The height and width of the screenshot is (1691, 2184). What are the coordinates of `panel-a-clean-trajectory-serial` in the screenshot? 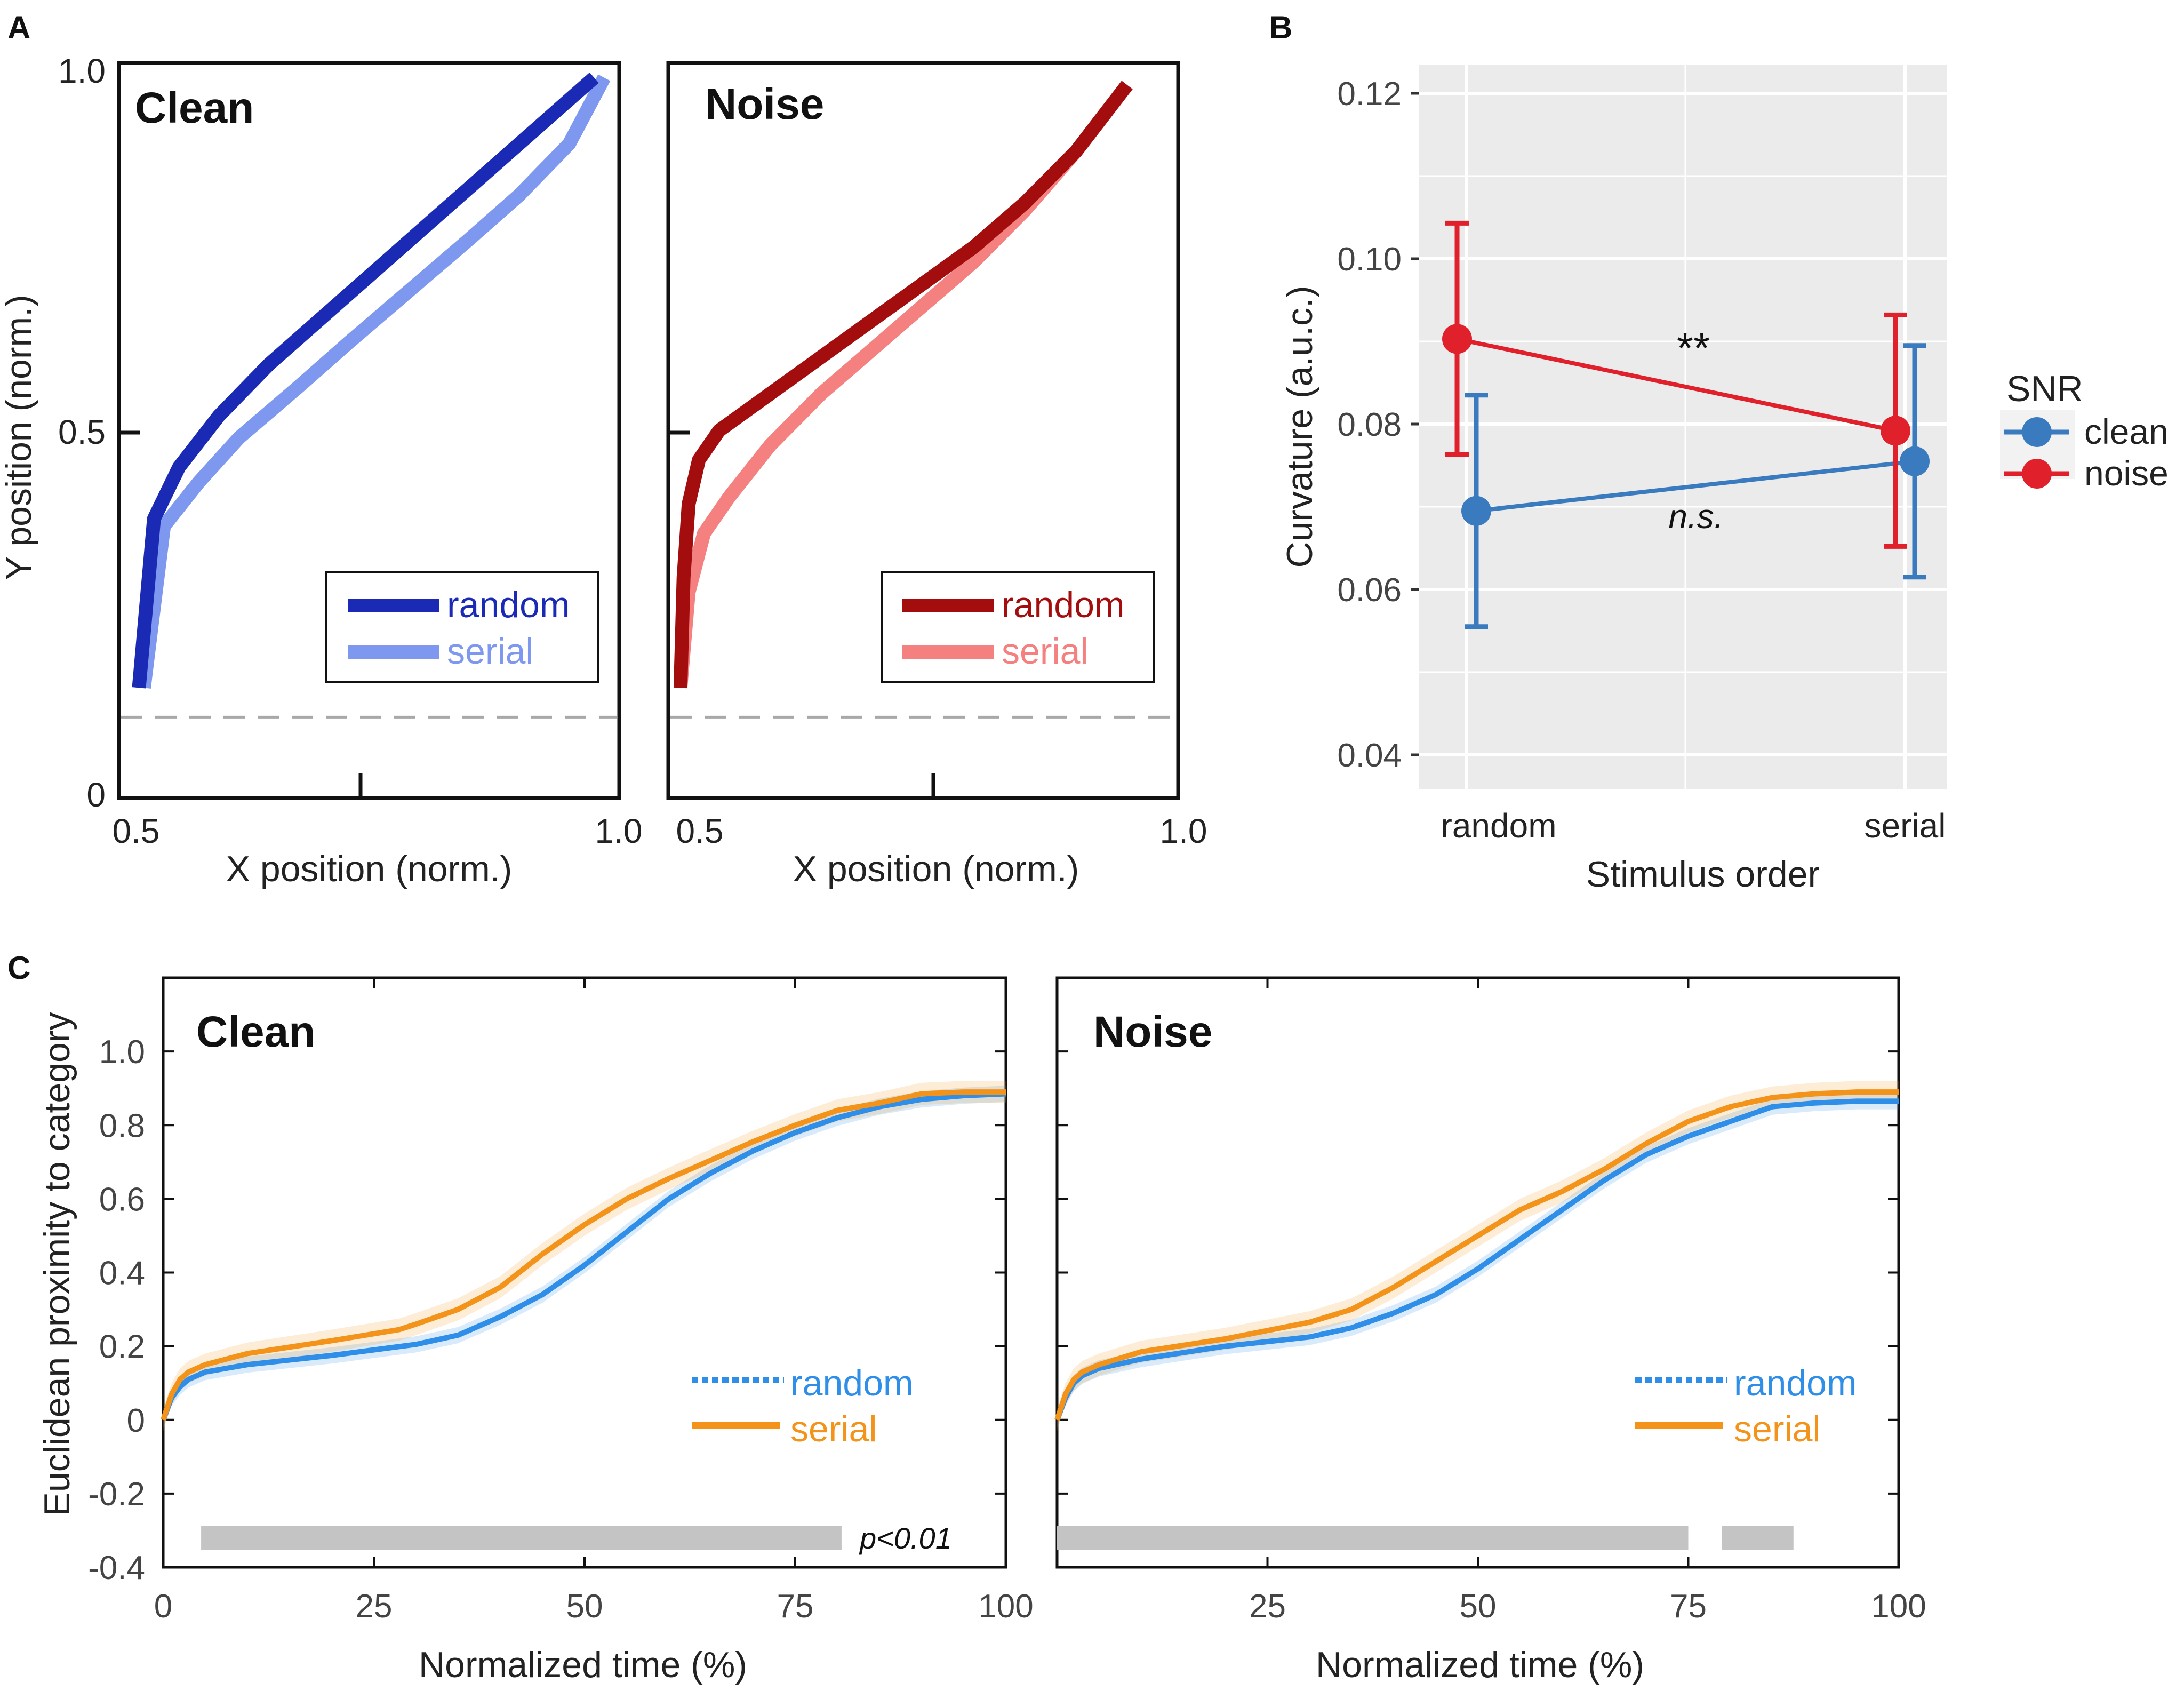 It's located at (374, 381).